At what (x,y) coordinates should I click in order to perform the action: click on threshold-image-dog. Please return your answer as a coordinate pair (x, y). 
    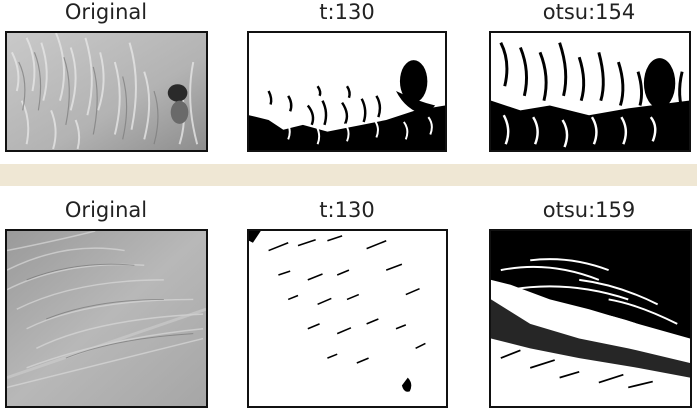
    Looking at the image, I should click on (347, 91).